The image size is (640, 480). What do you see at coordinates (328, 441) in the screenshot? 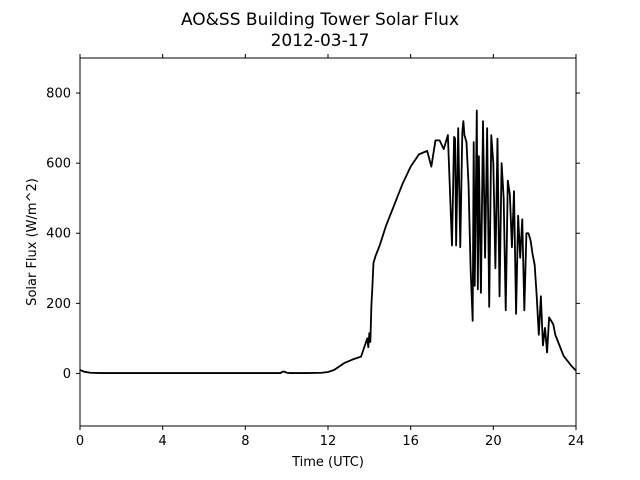
I see `x-tick-label: 12` at bounding box center [328, 441].